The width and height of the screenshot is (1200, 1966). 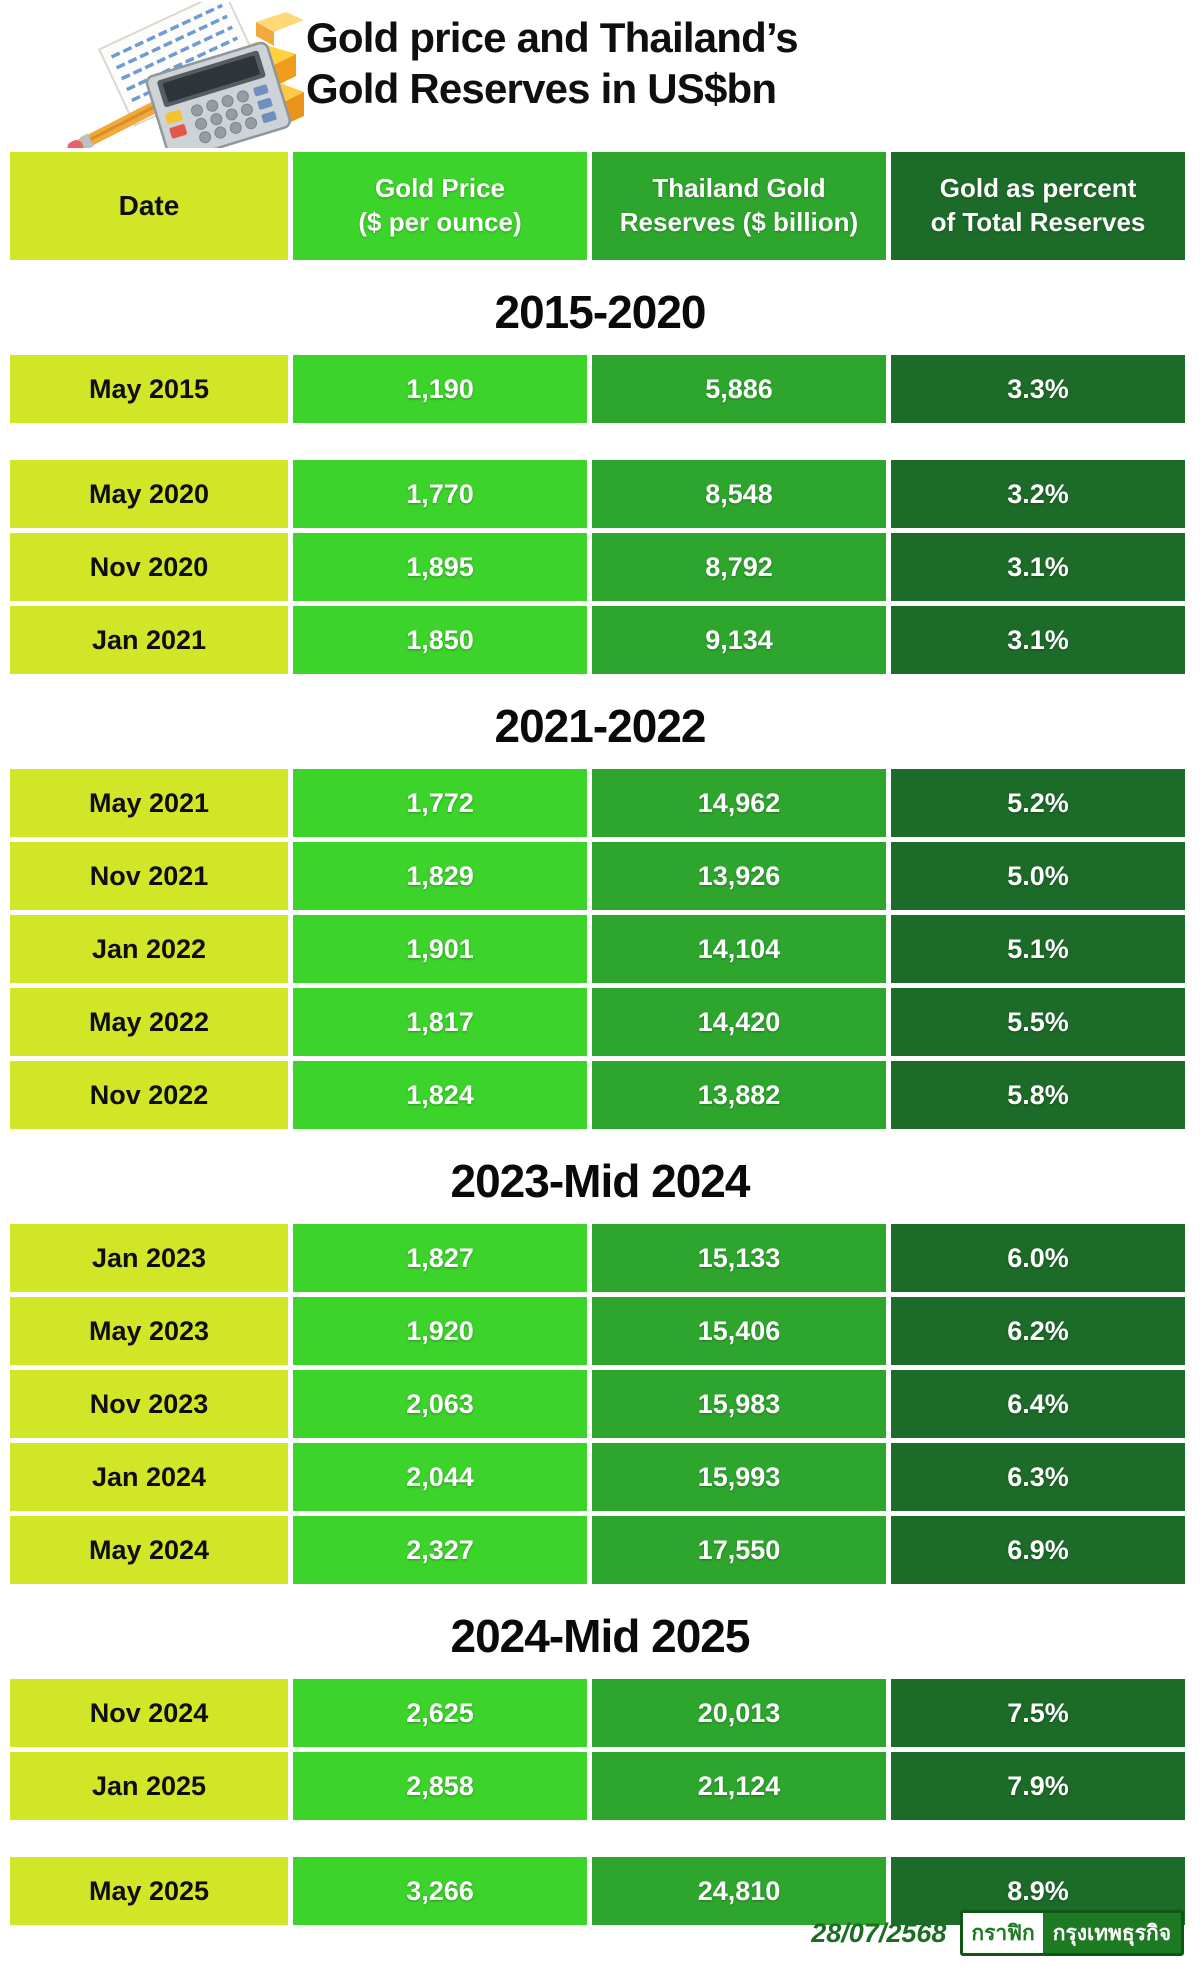 I want to click on reserves-cell: 14,420, so click(x=739, y=1022).